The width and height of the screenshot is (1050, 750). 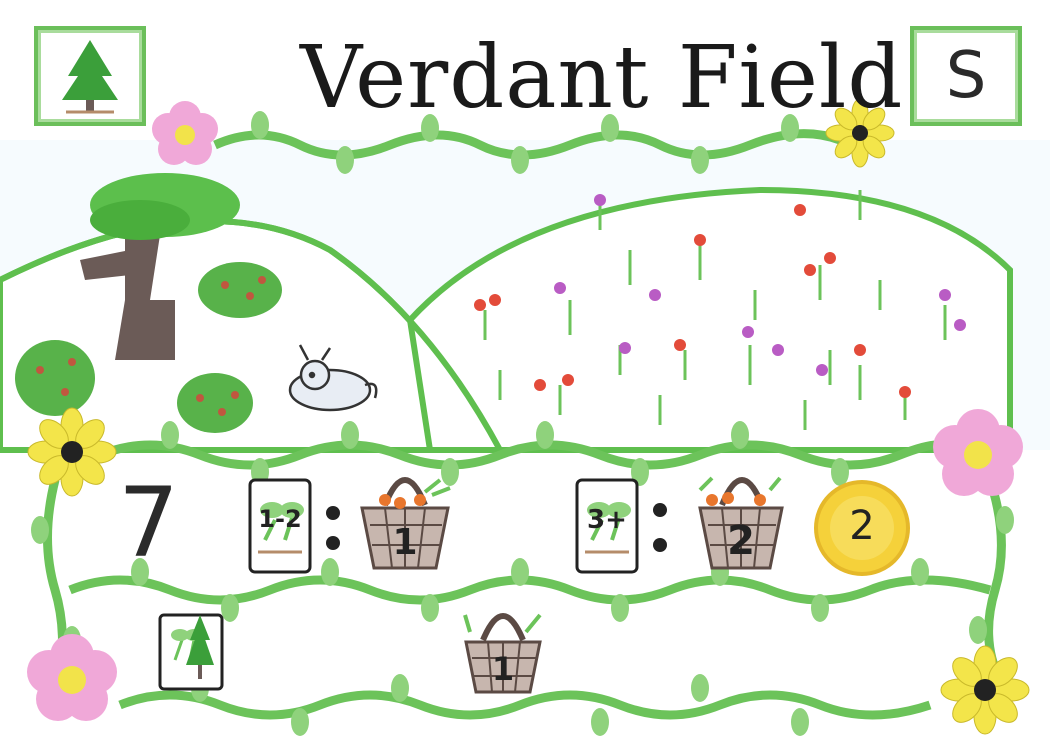 I want to click on corner-type-box, so click(x=90, y=76).